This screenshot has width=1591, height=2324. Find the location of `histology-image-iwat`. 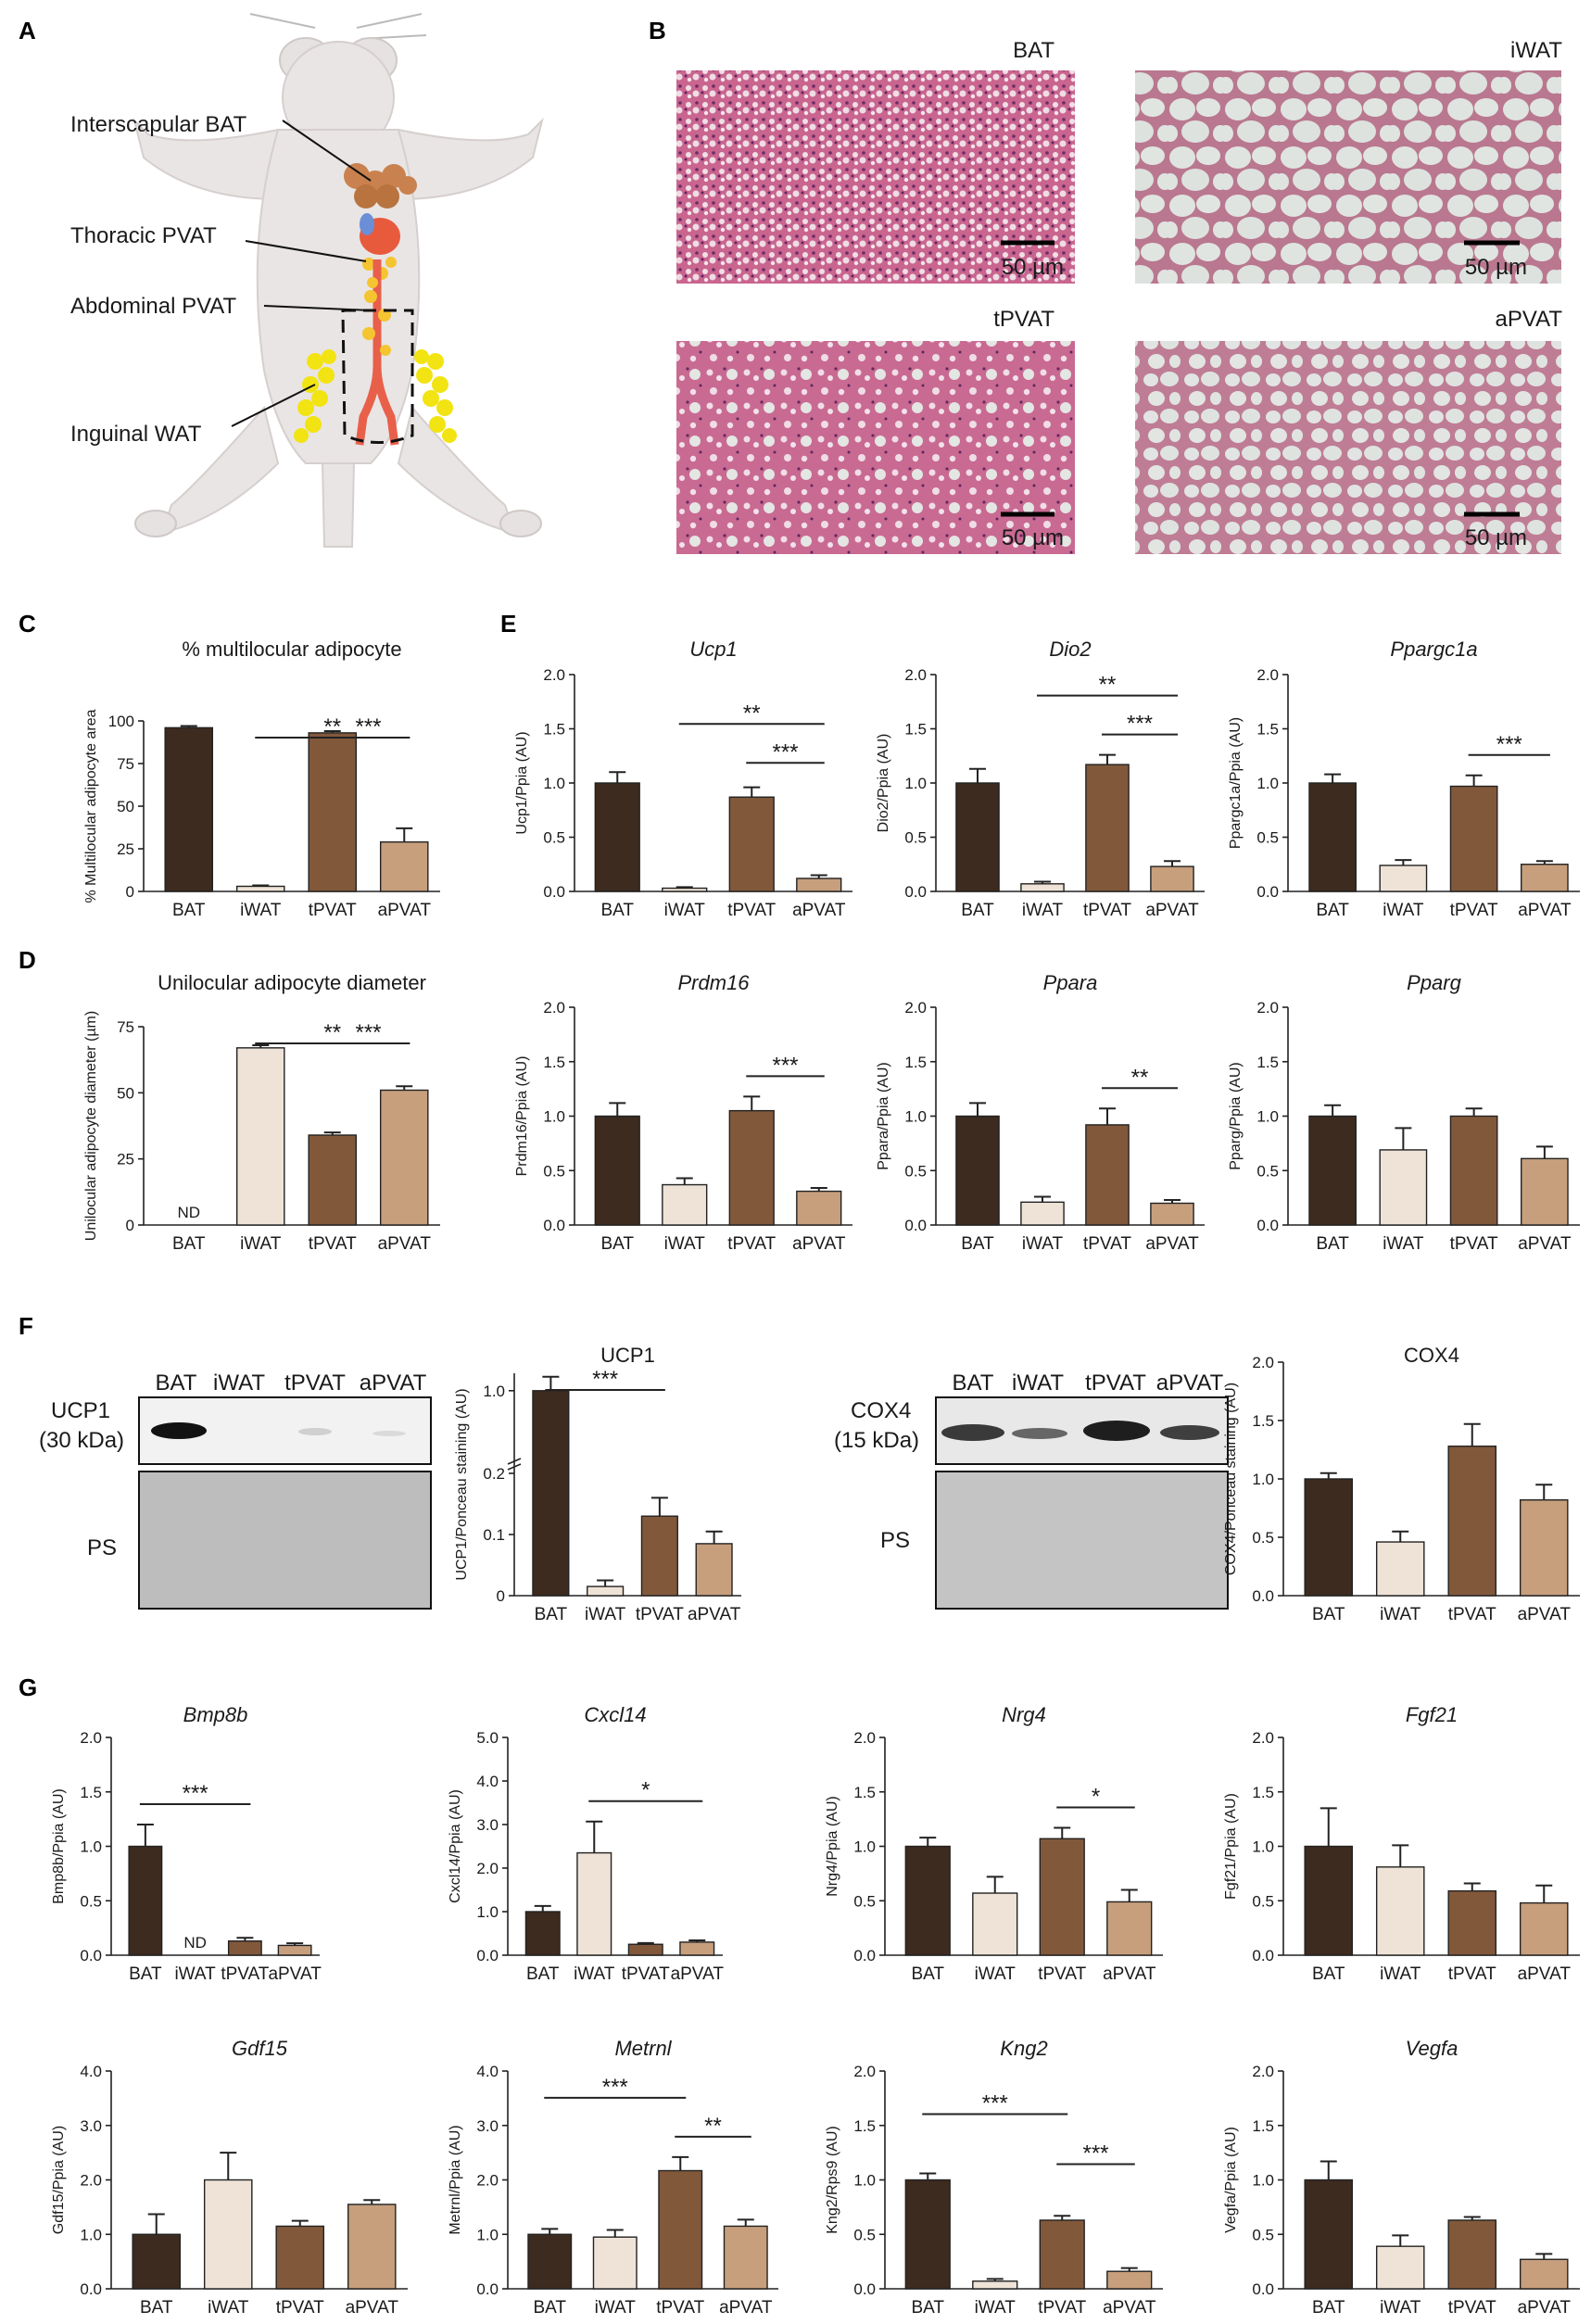

histology-image-iwat is located at coordinates (1348, 177).